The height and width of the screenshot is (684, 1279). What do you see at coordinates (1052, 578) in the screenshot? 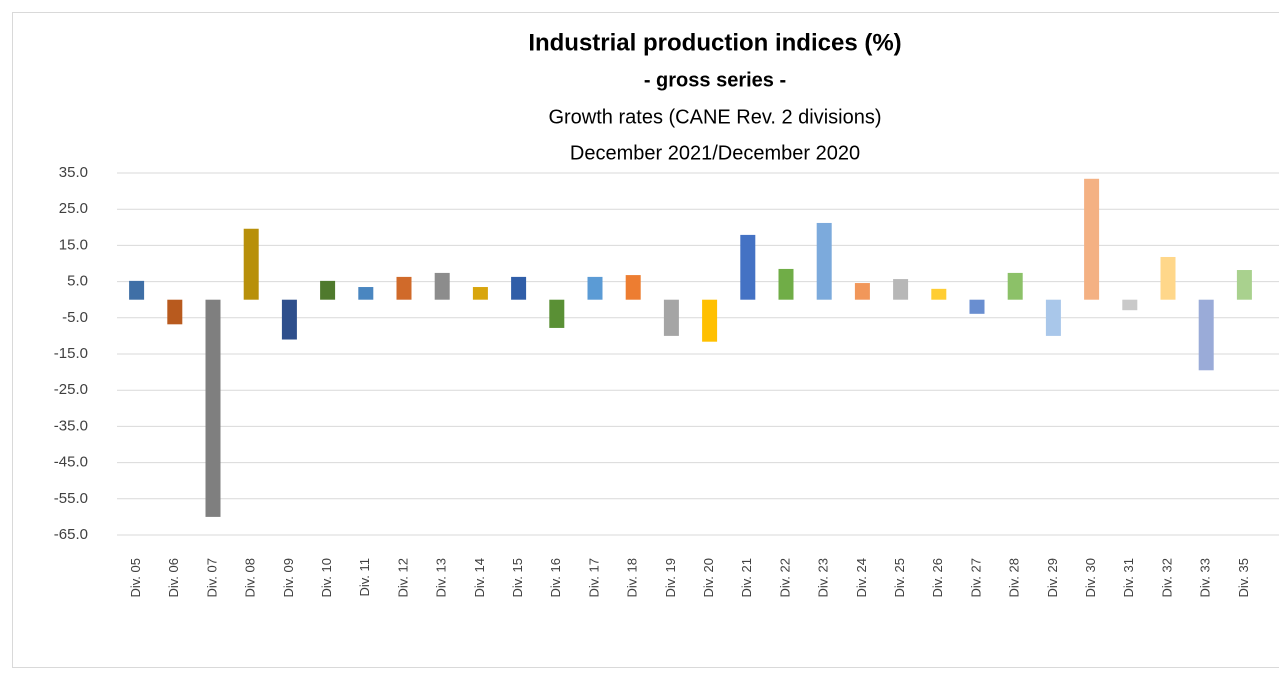
I see `x-tick-label: Div. 29` at bounding box center [1052, 578].